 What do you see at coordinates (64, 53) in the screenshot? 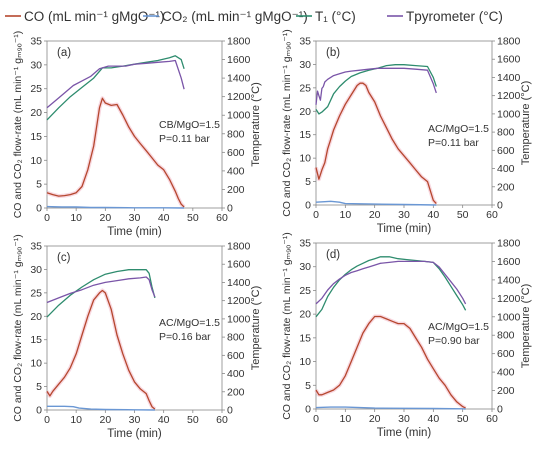
I see `panel-label: (a)` at bounding box center [64, 53].